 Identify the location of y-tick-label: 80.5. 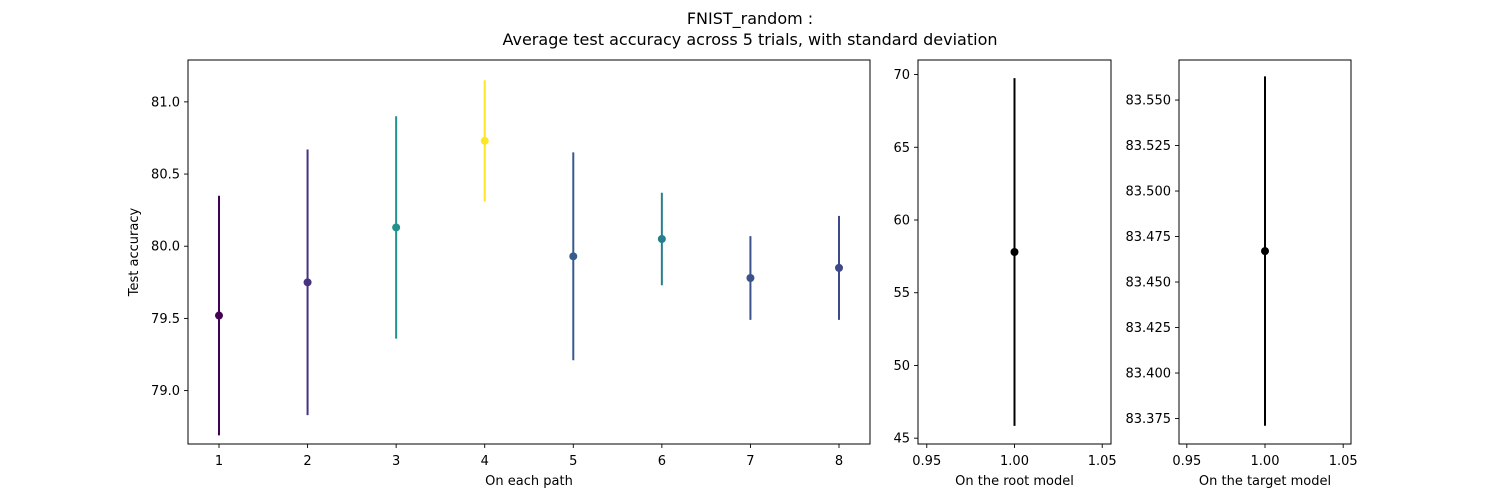
(165, 175).